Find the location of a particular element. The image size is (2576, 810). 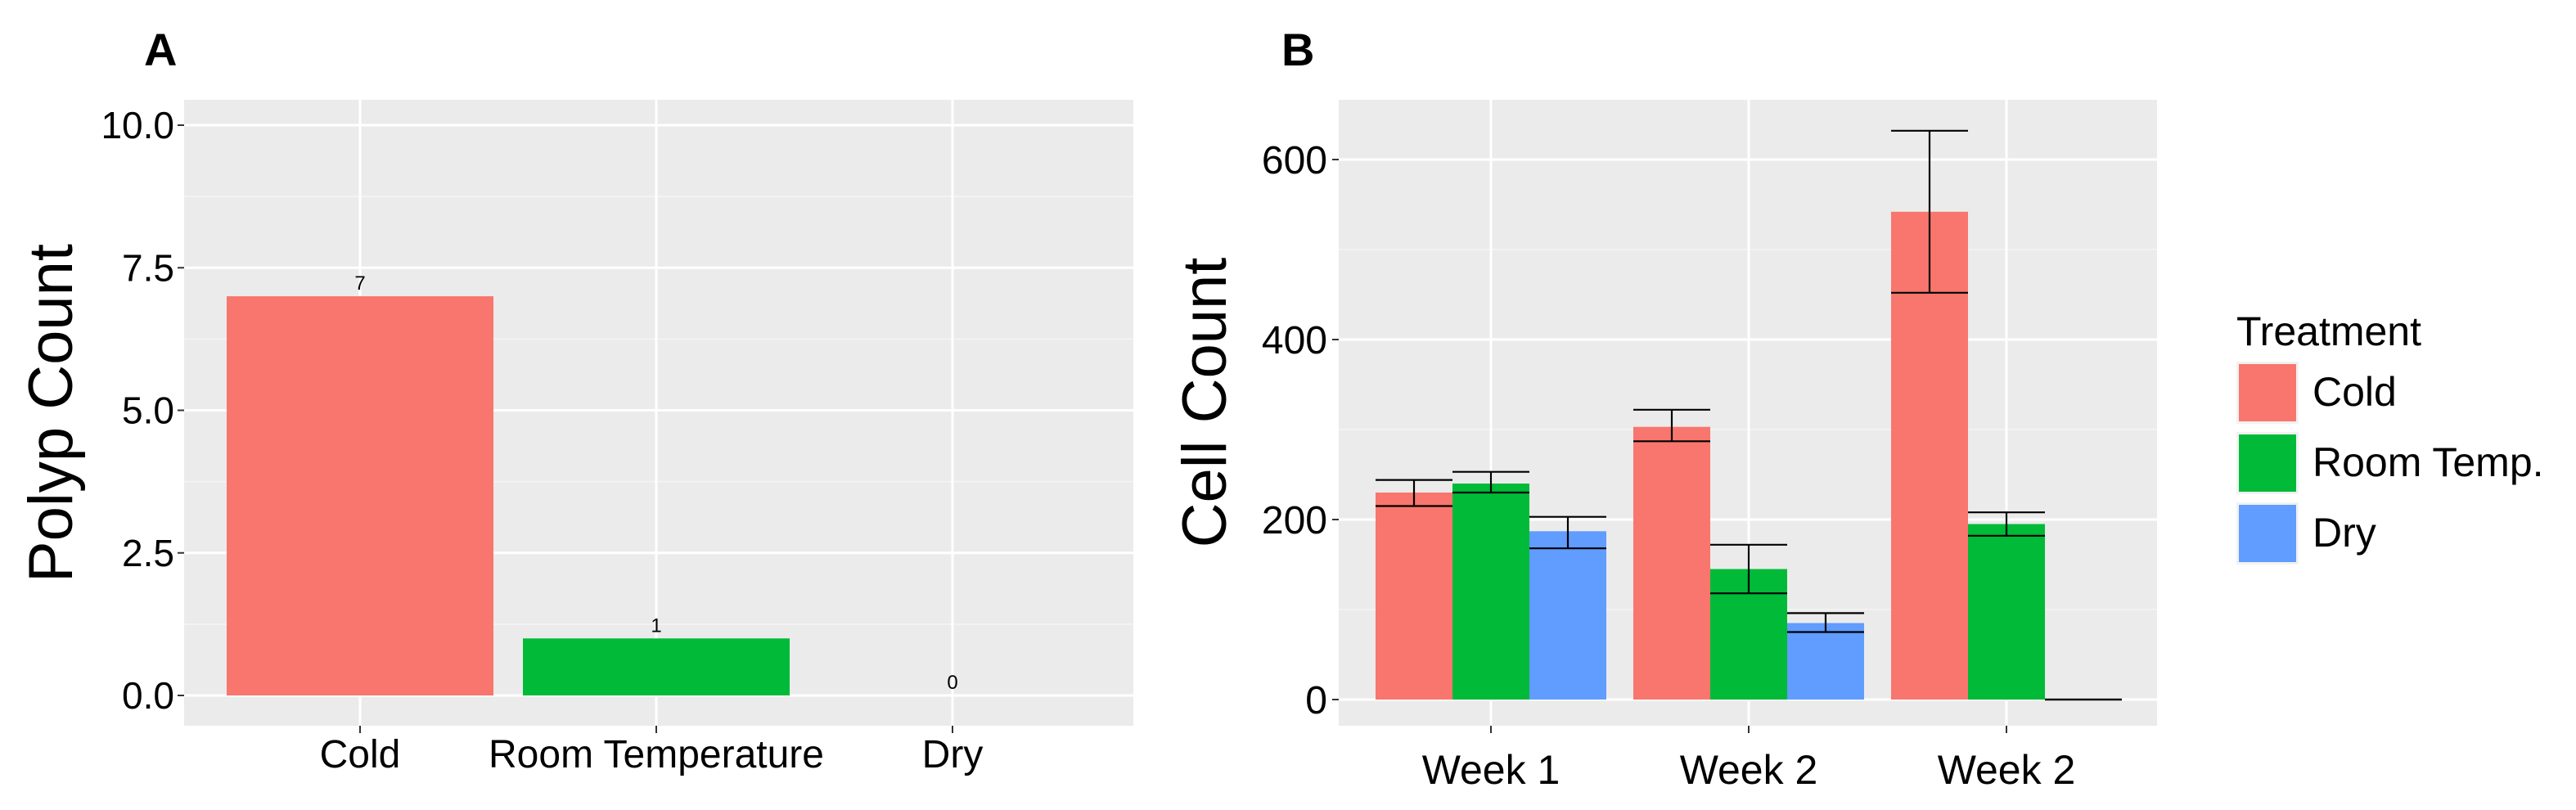

panel-b-y-tick-label: 0 is located at coordinates (1316, 701).